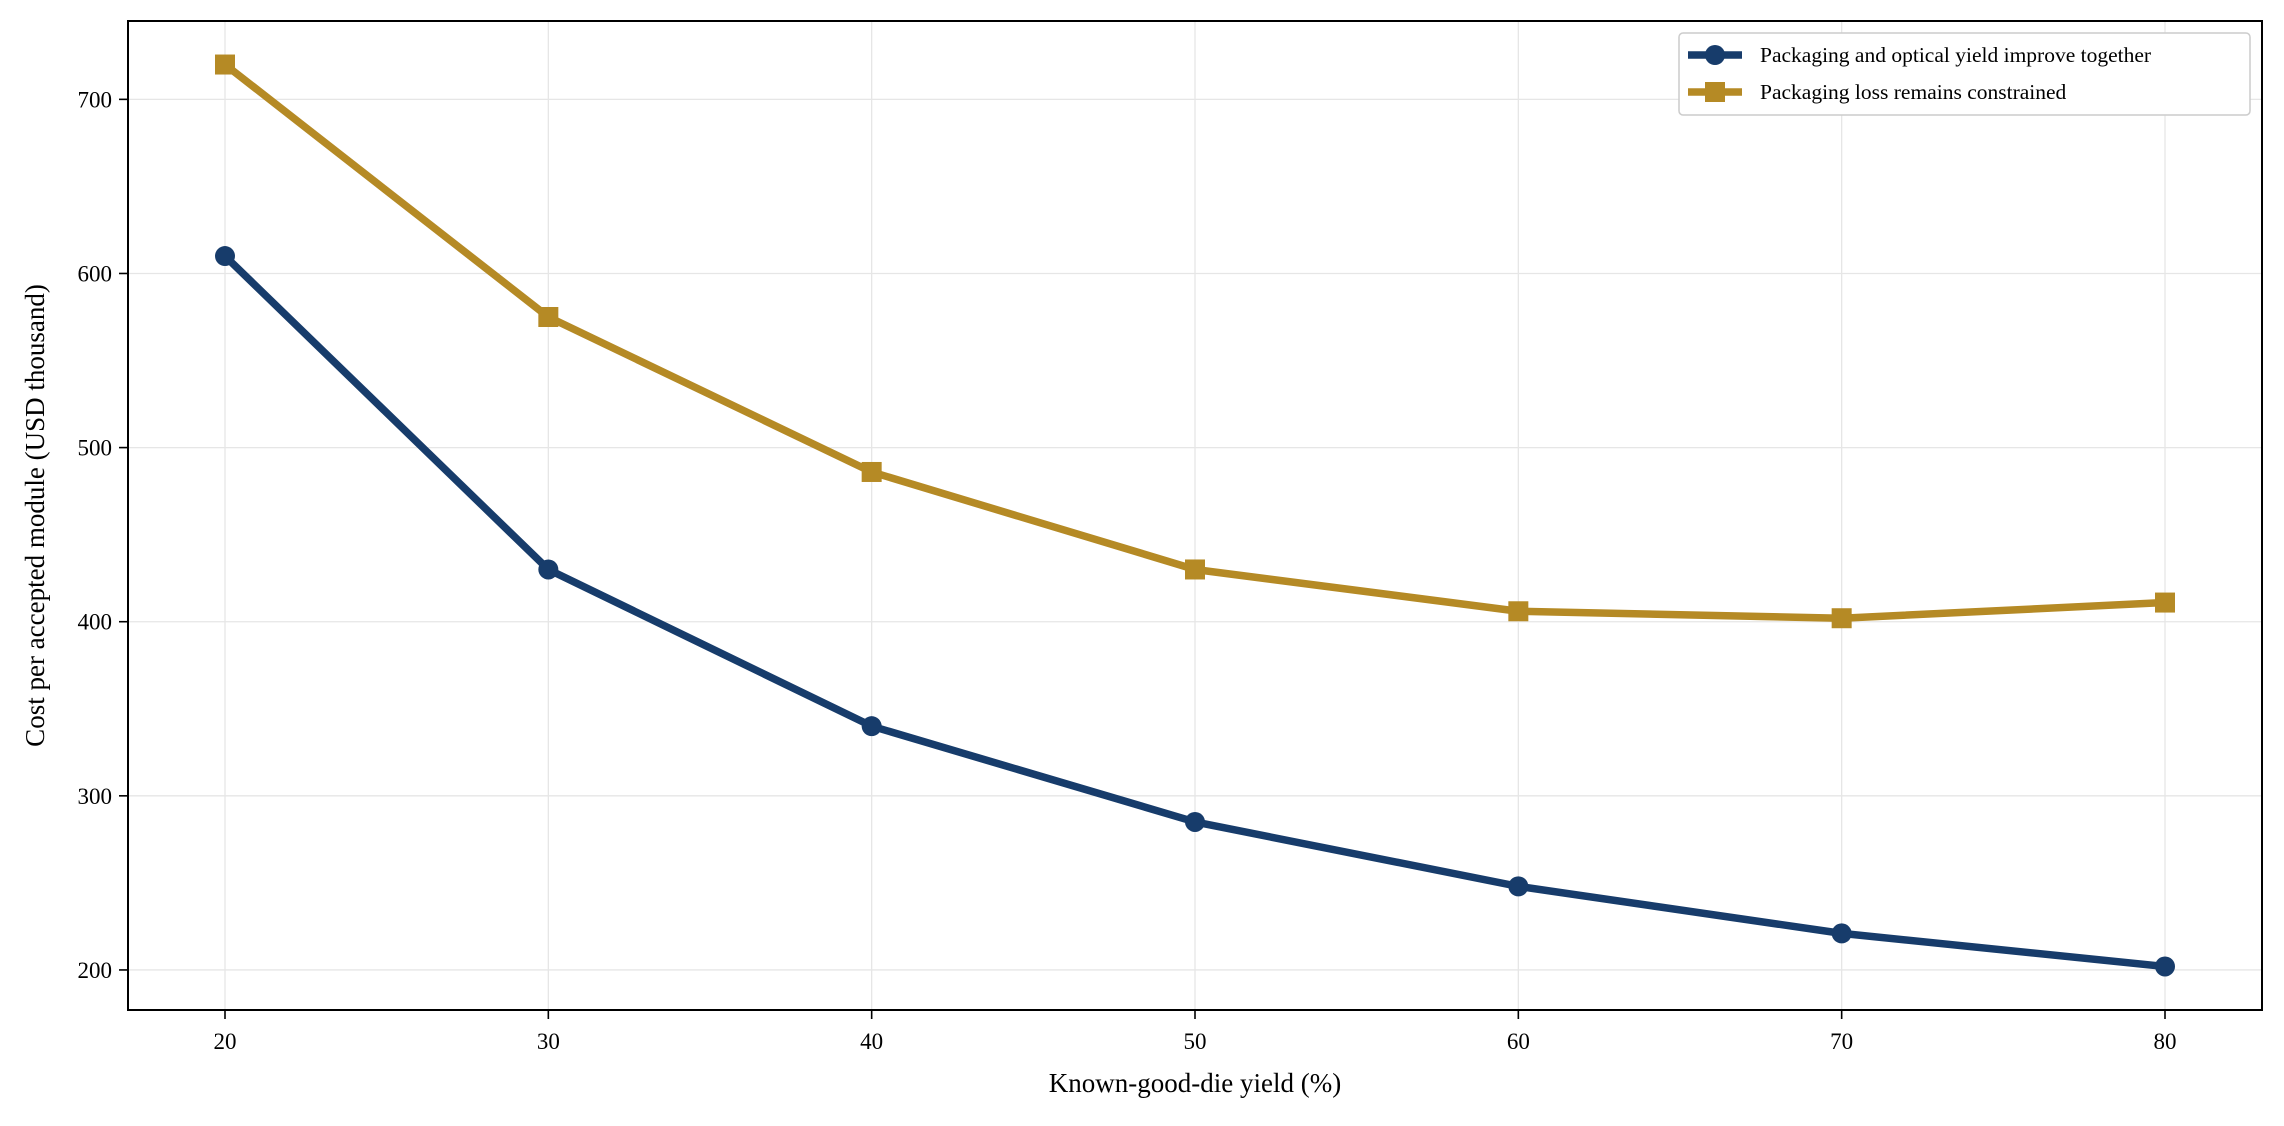 The height and width of the screenshot is (1126, 2284). What do you see at coordinates (225, 1041) in the screenshot?
I see `x-tick-label: 20` at bounding box center [225, 1041].